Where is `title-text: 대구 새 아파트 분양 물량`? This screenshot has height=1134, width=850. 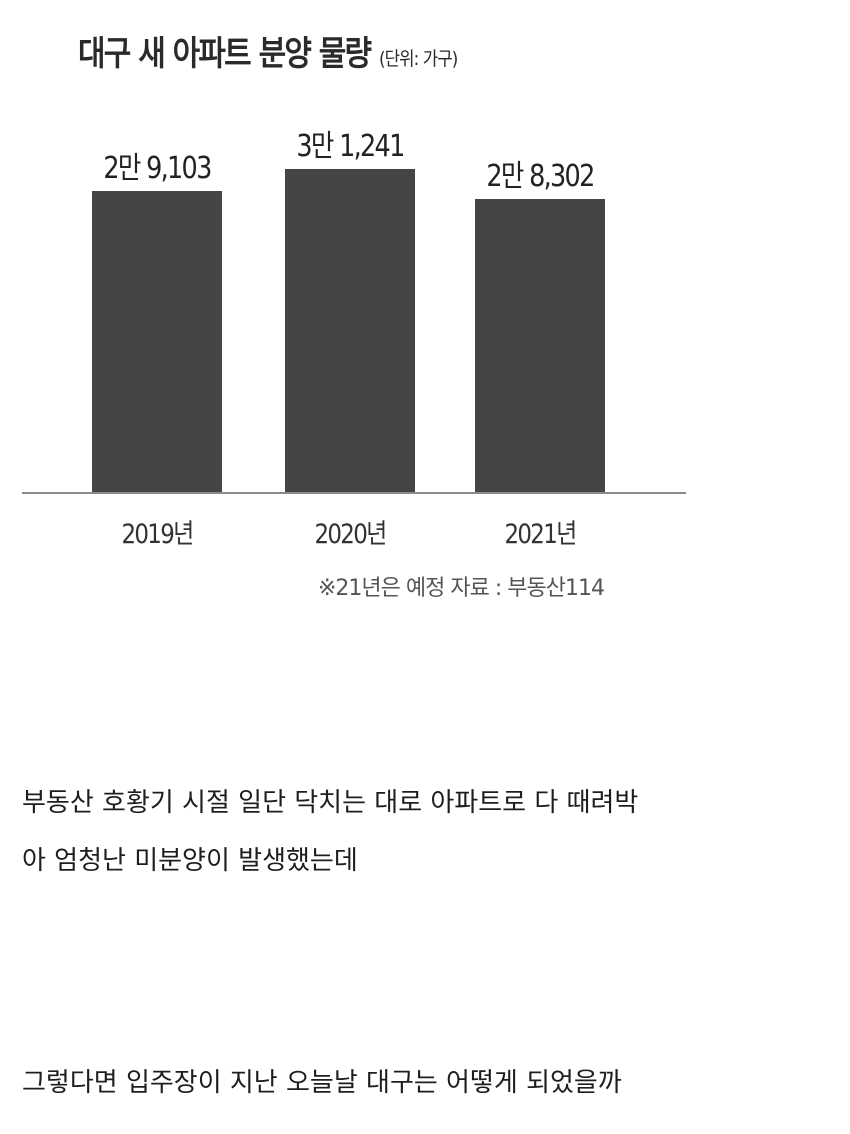 title-text: 대구 새 아파트 분양 물량 is located at coordinates (225, 54).